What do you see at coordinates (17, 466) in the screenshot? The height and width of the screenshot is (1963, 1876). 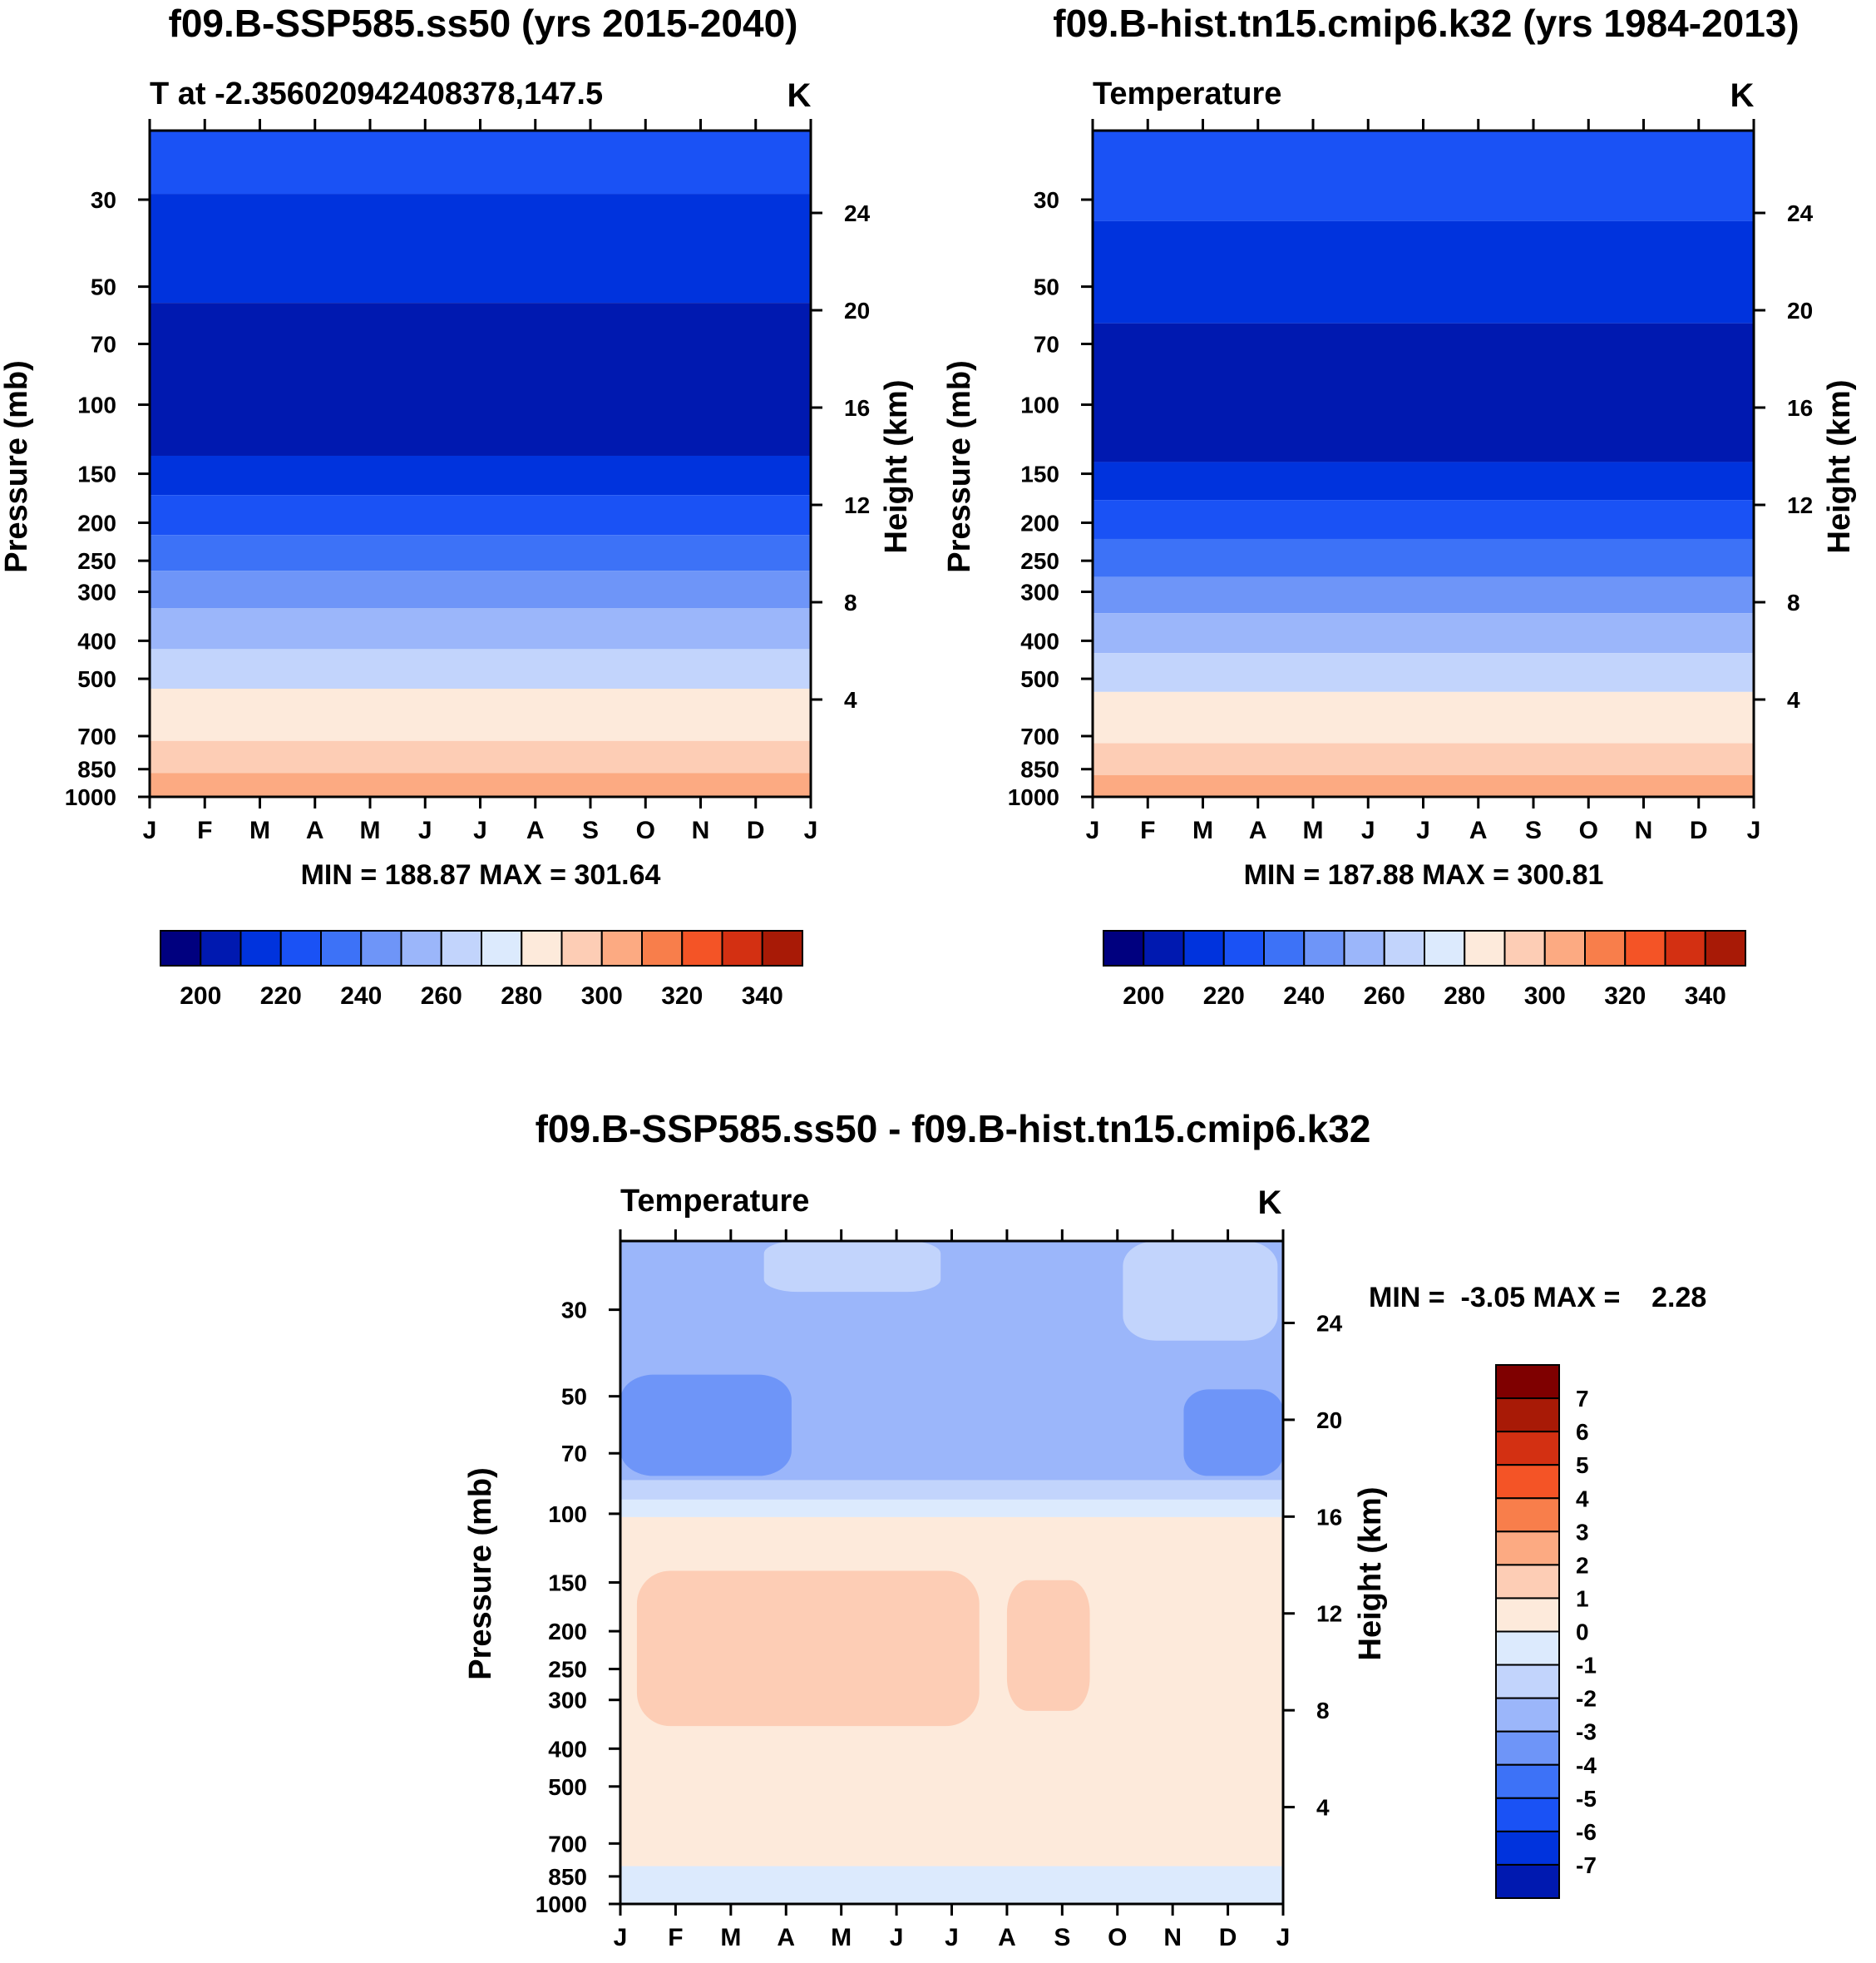 I see `y-axis-label: Pressure (mb)` at bounding box center [17, 466].